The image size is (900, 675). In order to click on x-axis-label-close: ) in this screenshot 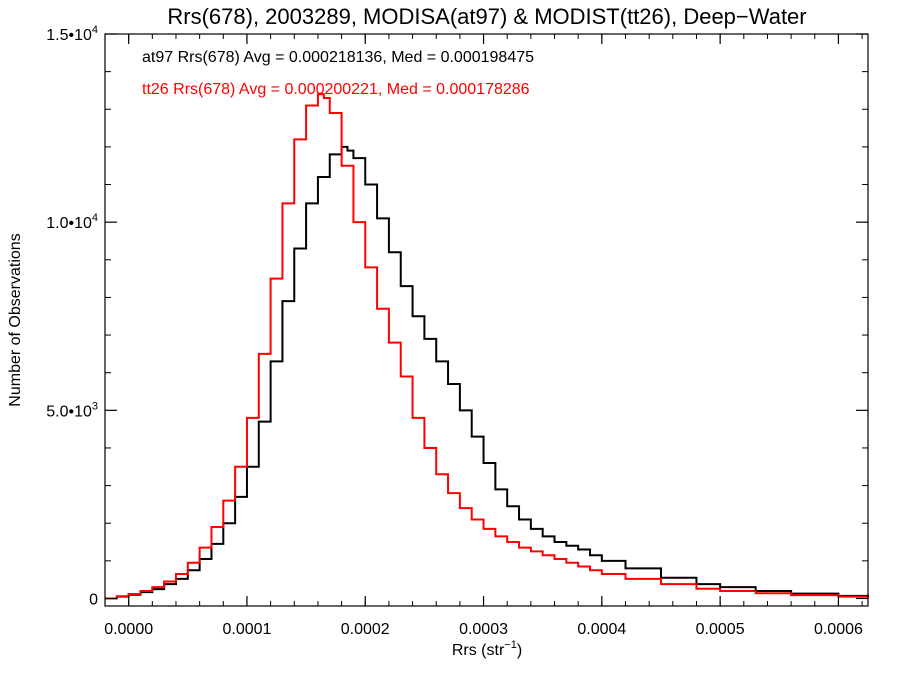, I will do `click(519, 650)`.